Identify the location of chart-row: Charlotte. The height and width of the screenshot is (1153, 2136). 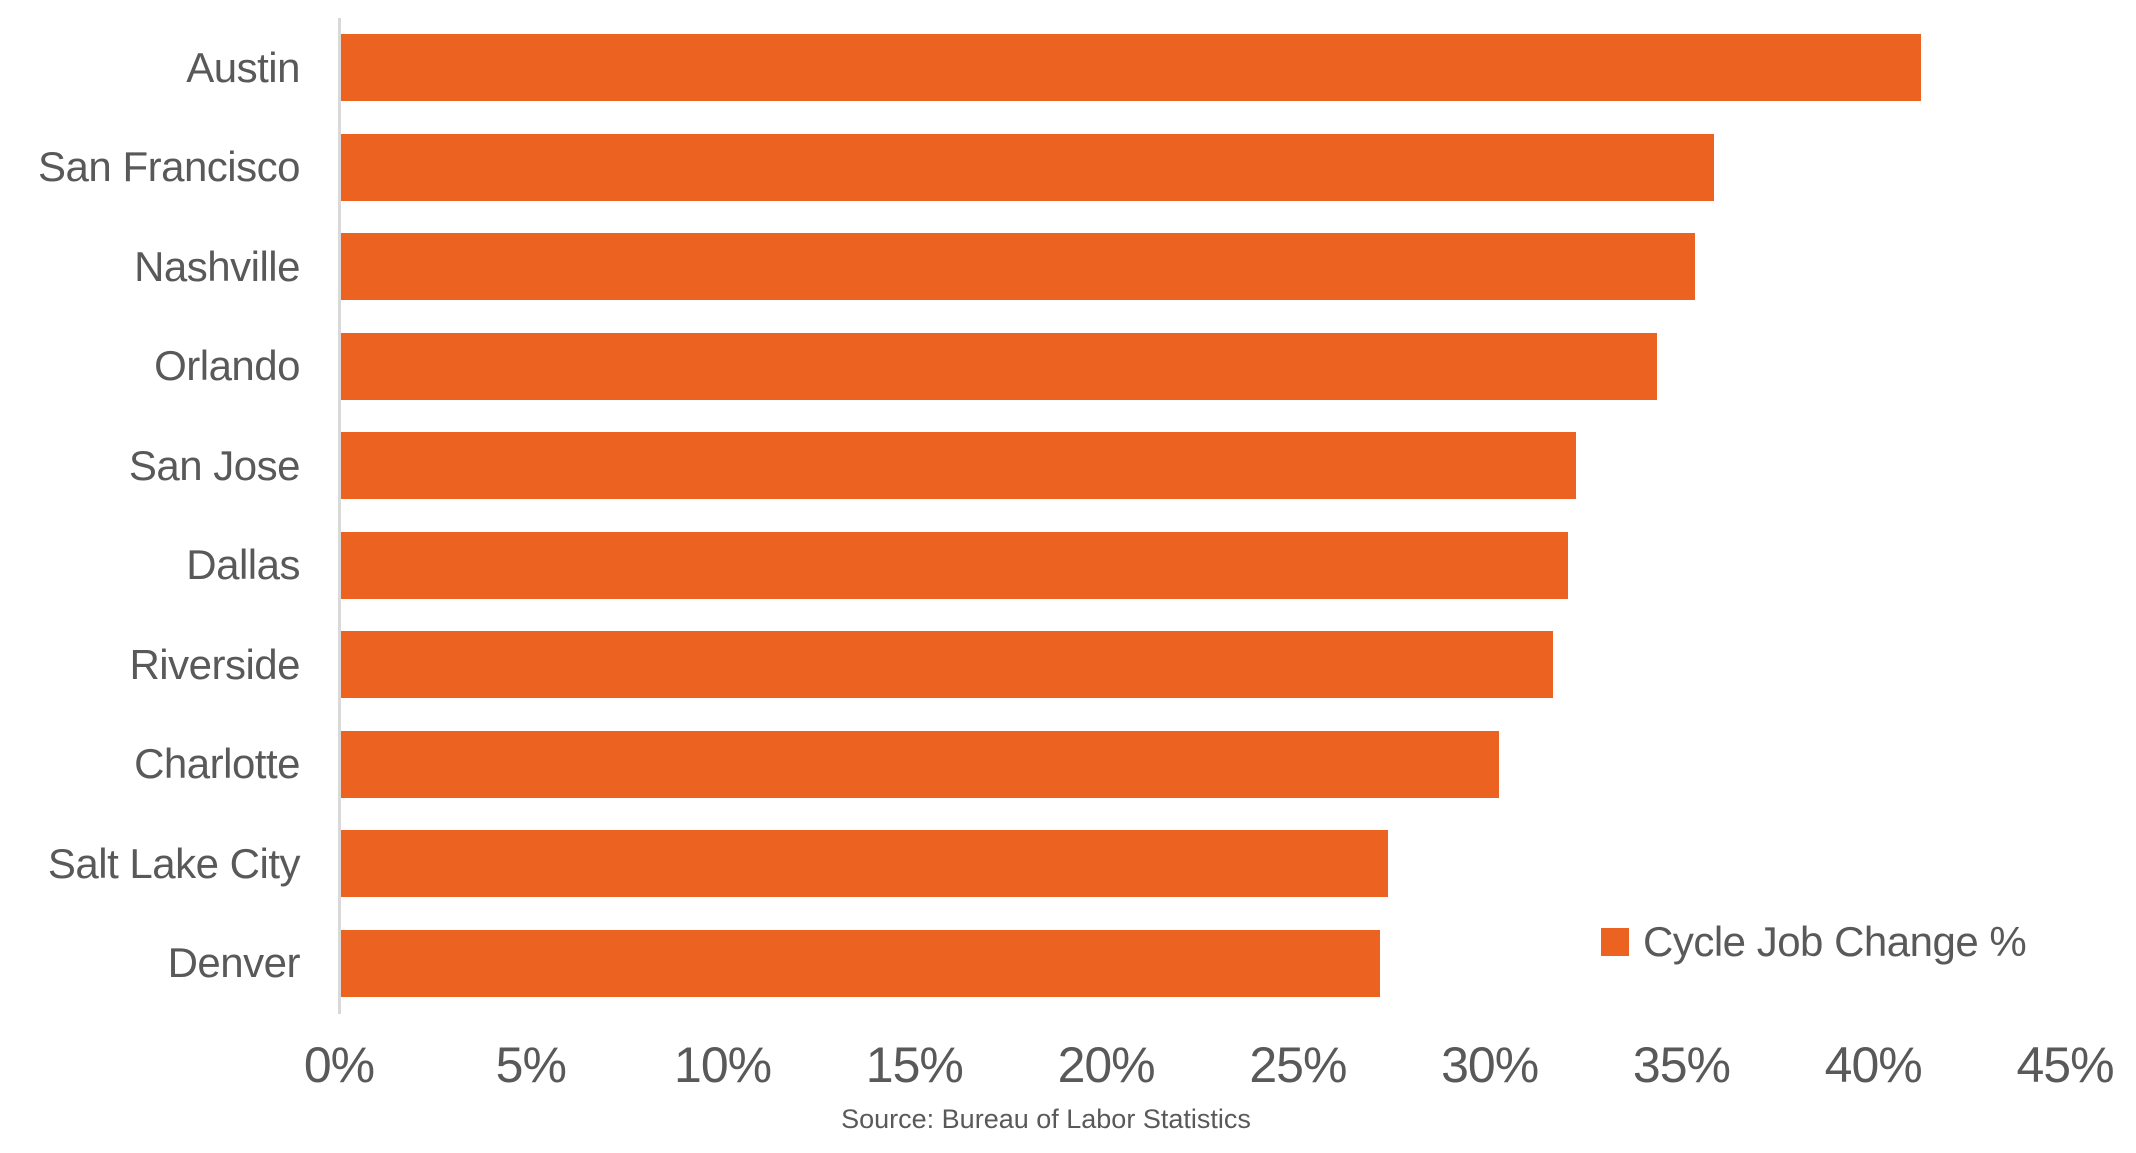
(1068, 765).